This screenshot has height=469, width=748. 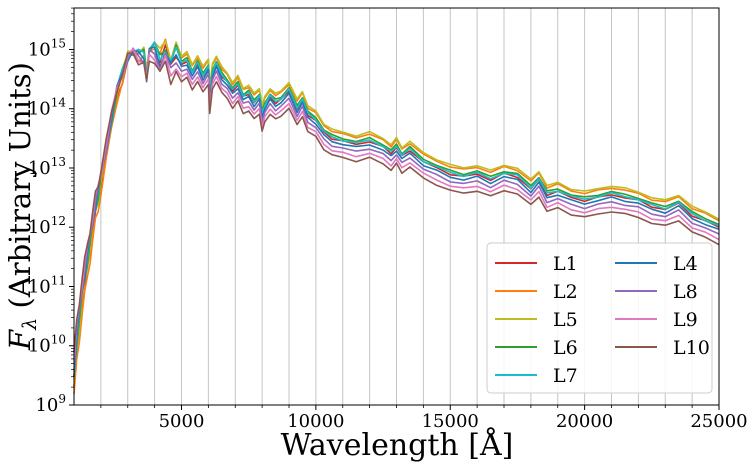 What do you see at coordinates (565, 320) in the screenshot?
I see `legend-label-l5: L5` at bounding box center [565, 320].